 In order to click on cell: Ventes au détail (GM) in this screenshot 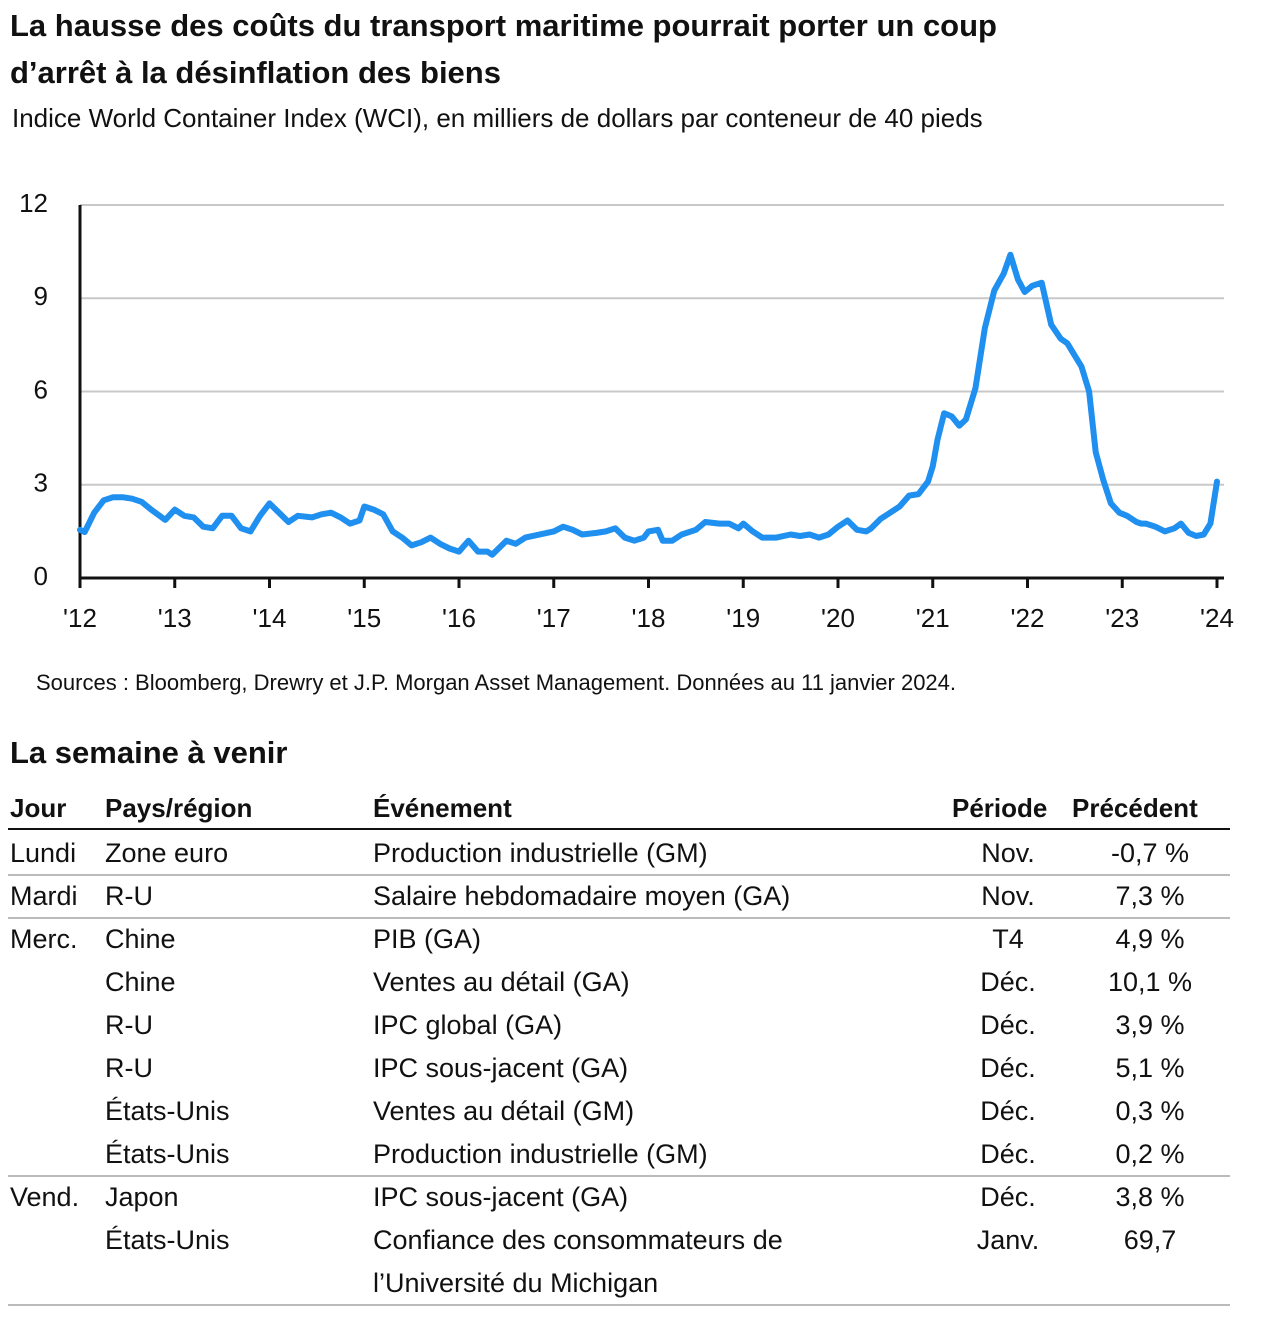, I will do `click(503, 1111)`.